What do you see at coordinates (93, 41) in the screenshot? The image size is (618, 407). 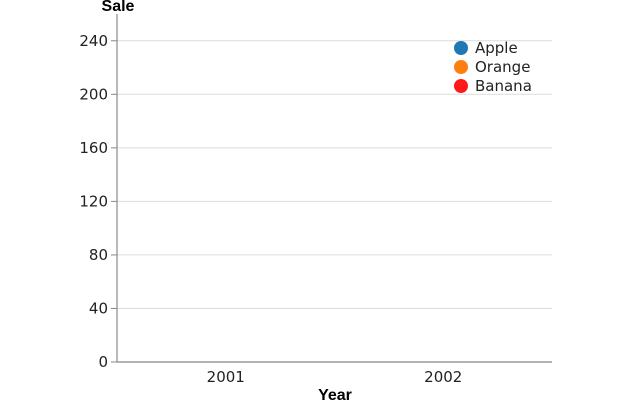 I see `y-tick-label: 240` at bounding box center [93, 41].